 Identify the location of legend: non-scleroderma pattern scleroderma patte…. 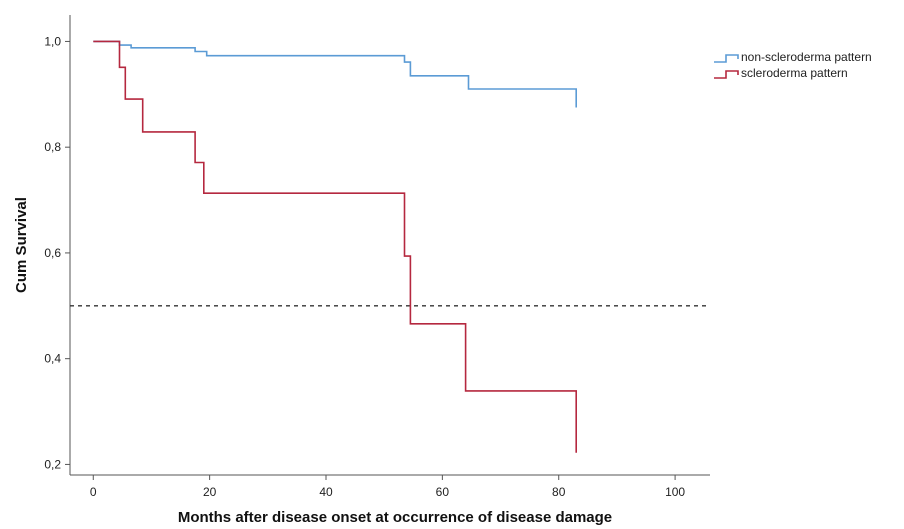
(793, 65).